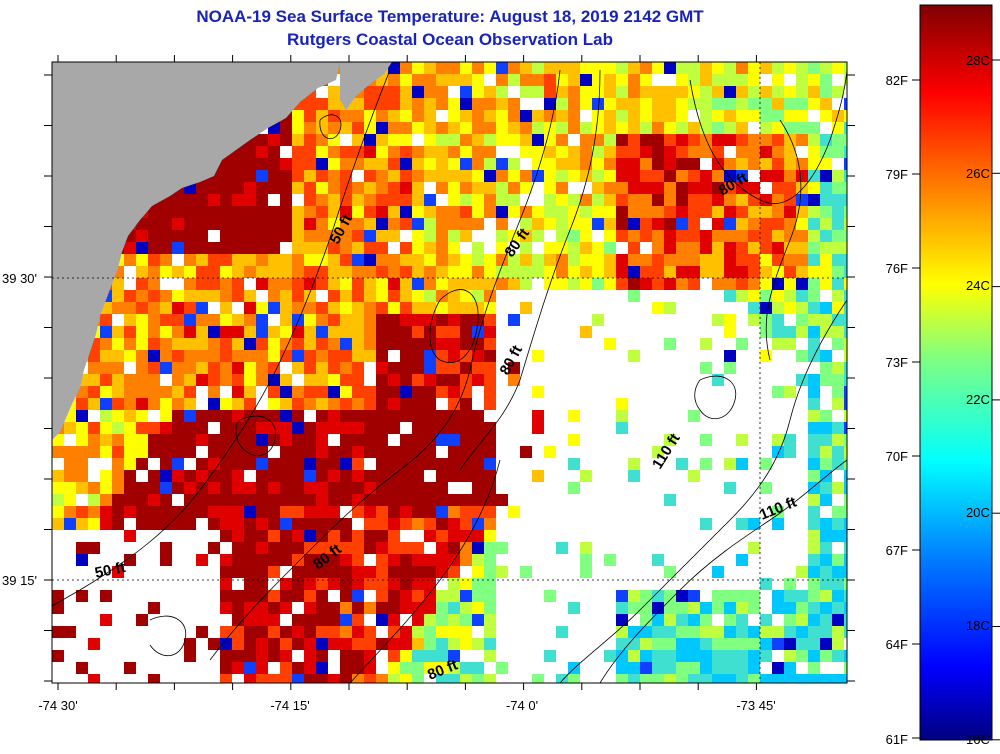 This screenshot has height=754, width=1000. I want to click on lon-label-4: -73 45', so click(755, 705).